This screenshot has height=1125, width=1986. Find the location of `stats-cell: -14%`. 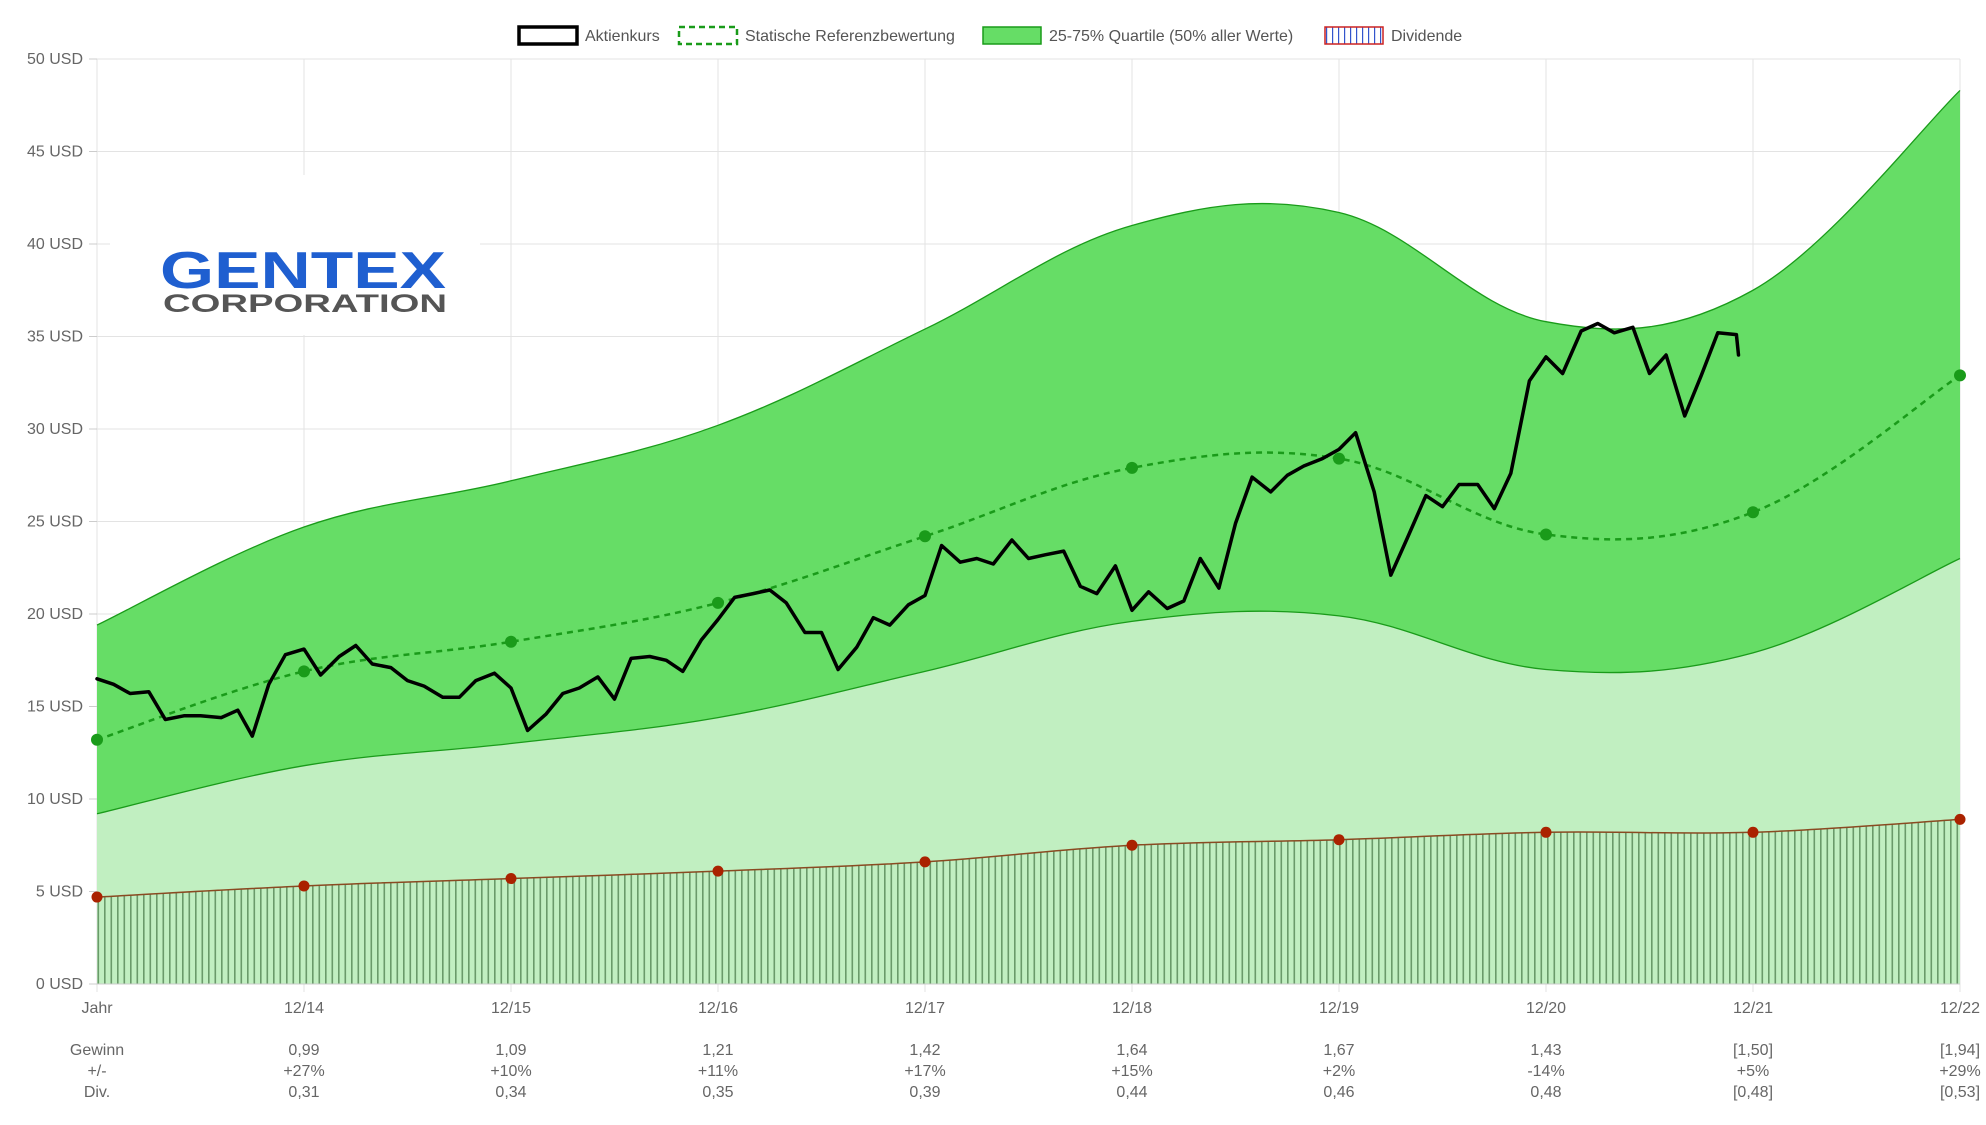

stats-cell: -14% is located at coordinates (1545, 1071).